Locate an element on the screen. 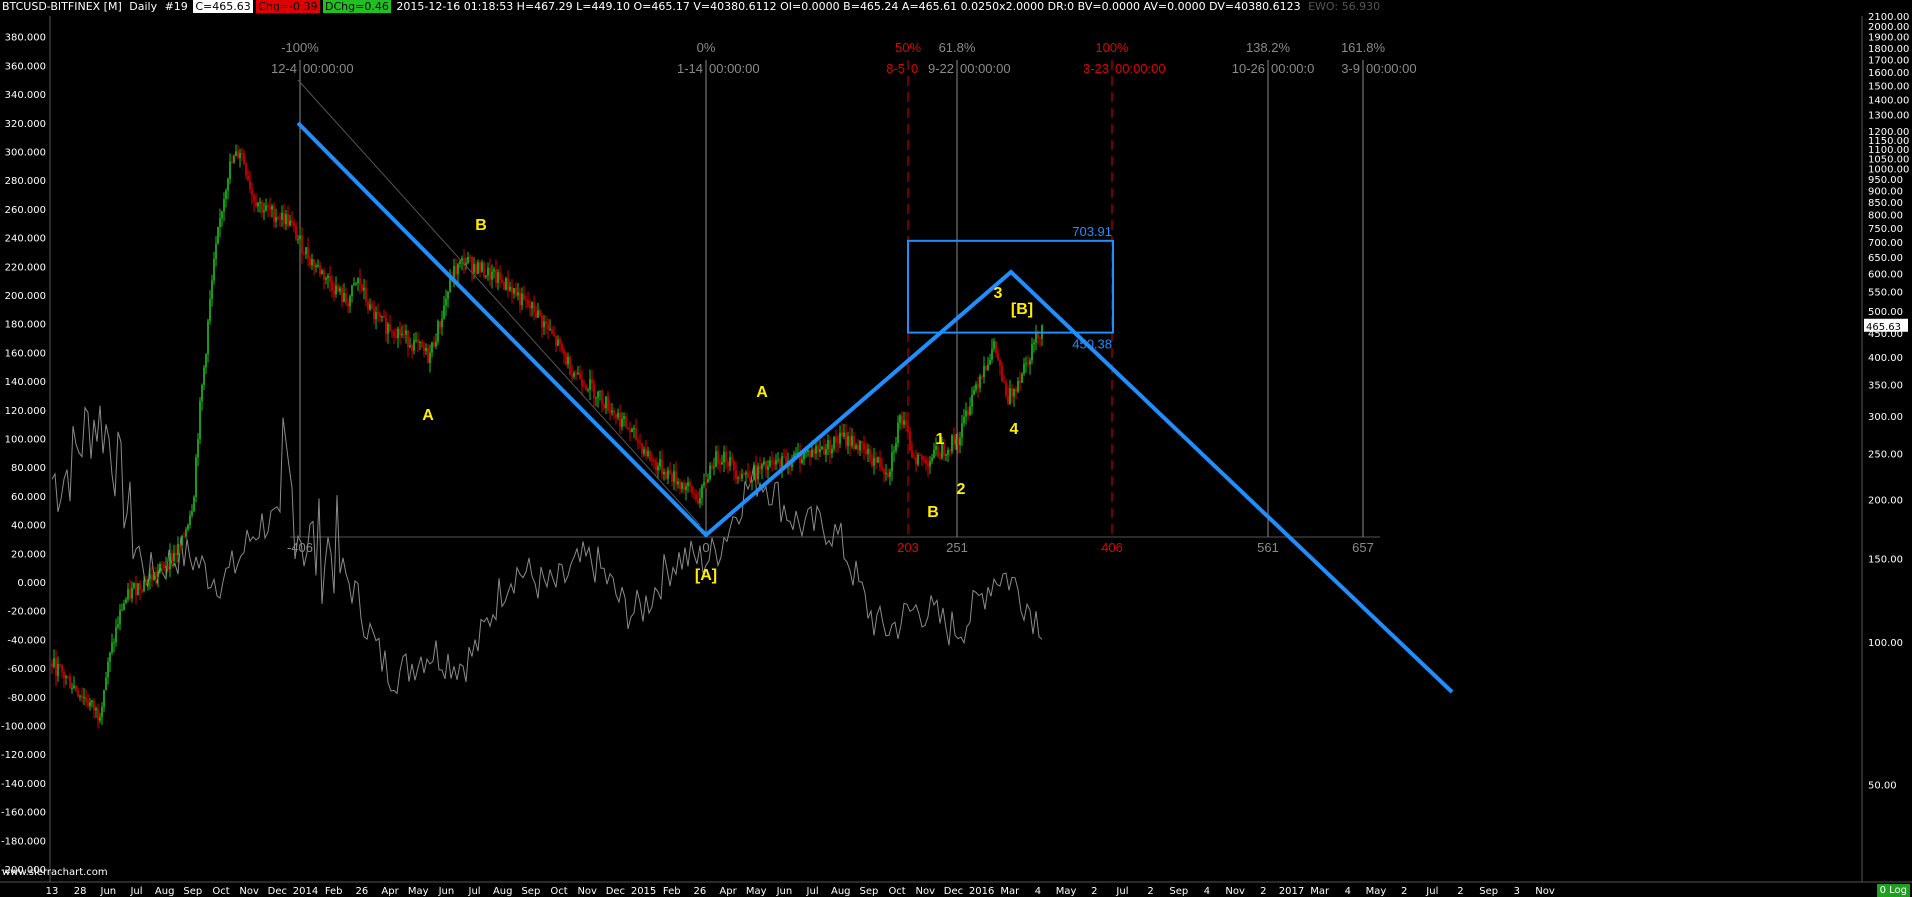 The height and width of the screenshot is (897, 1912). right-axis-tick: 1000.00 is located at coordinates (1888, 170).